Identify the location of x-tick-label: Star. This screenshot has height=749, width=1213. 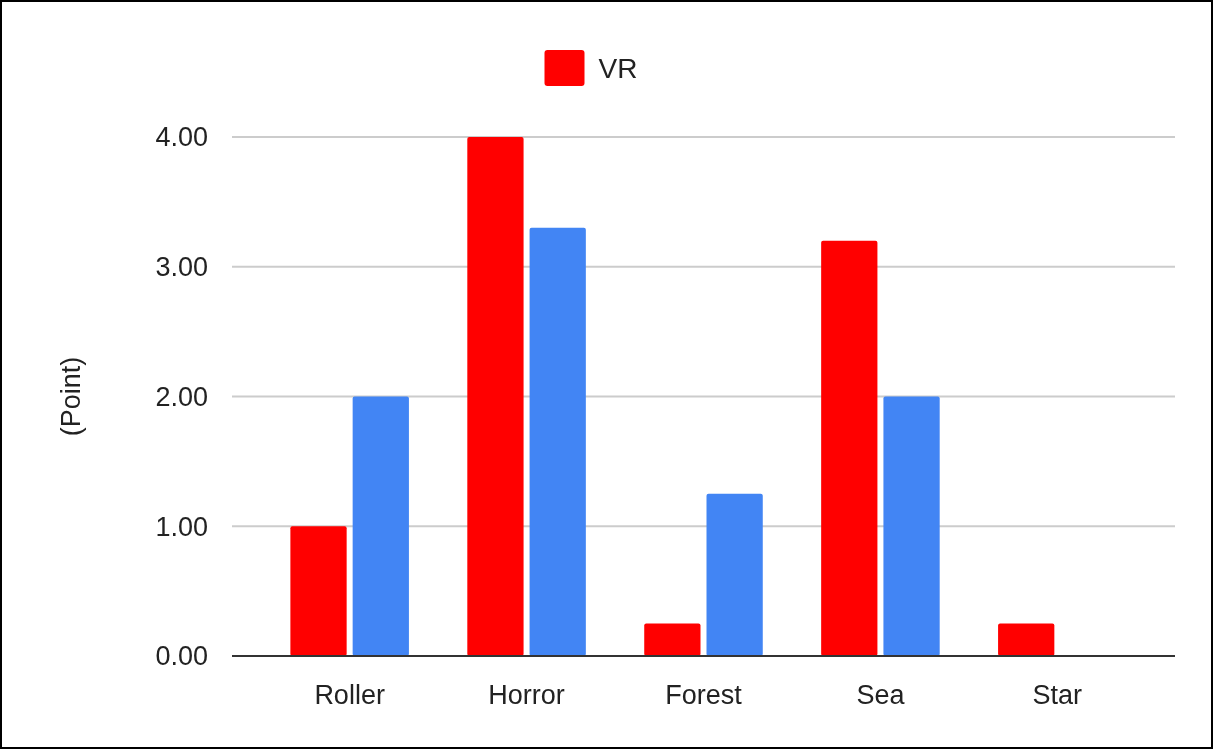
(1057, 695).